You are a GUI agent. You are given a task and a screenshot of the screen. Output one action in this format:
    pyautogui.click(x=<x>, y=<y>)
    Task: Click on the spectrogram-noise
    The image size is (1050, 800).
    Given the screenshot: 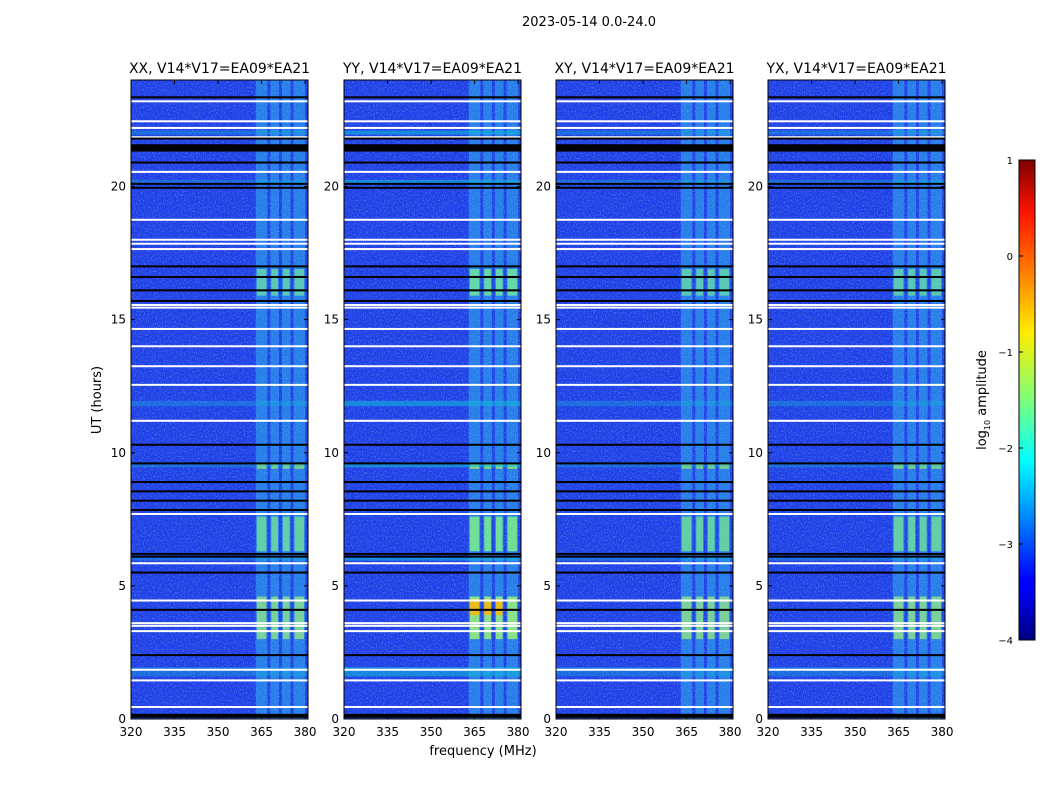 What is the action you would take?
    pyautogui.click(x=219, y=399)
    